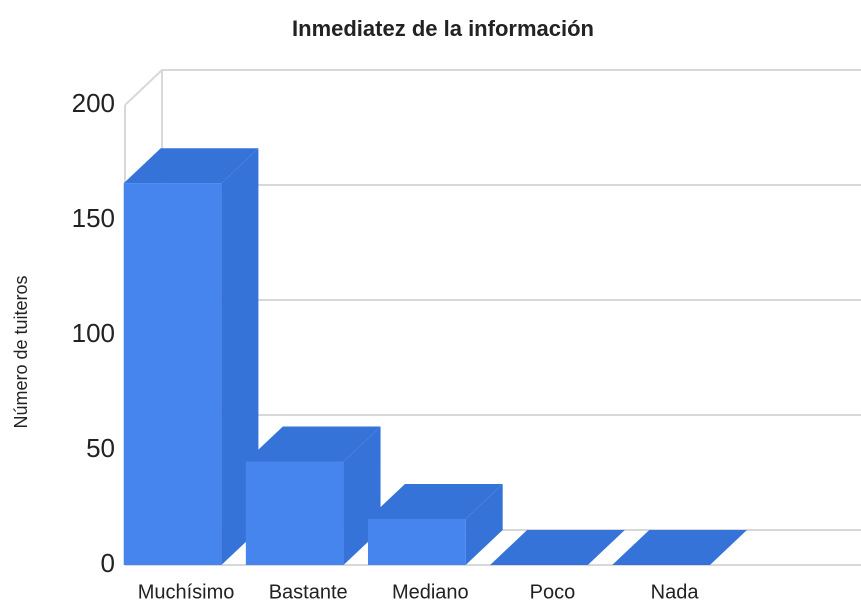  I want to click on x-tick-label: Muchísimo, so click(186, 592).